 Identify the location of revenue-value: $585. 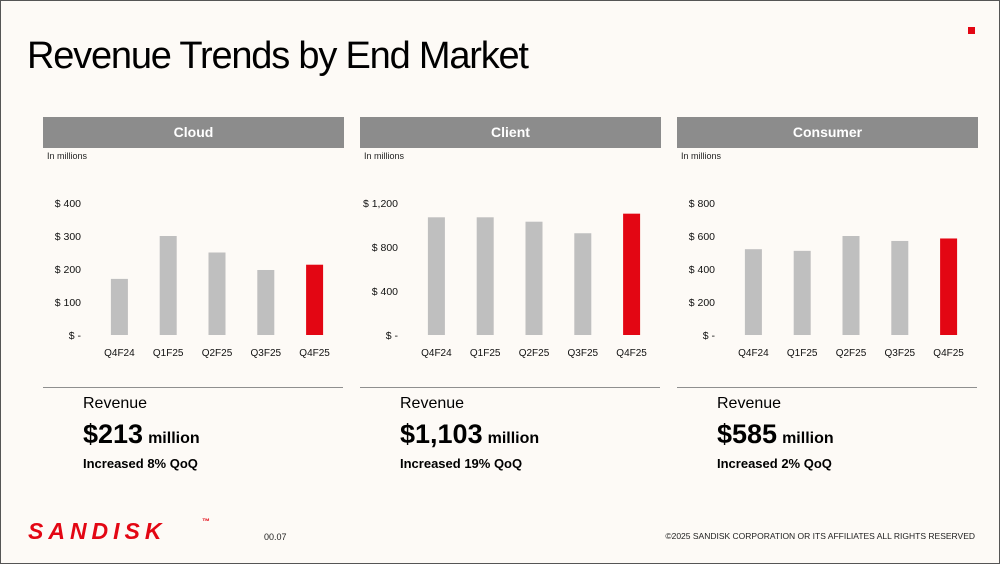
(747, 434).